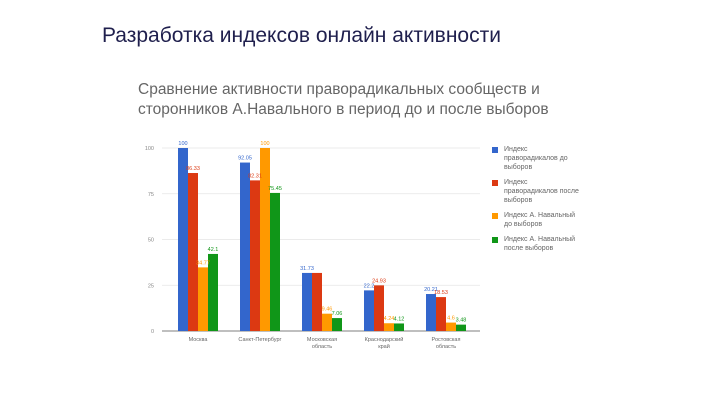  What do you see at coordinates (369, 286) in the screenshot?
I see `data-label: 22.2` at bounding box center [369, 286].